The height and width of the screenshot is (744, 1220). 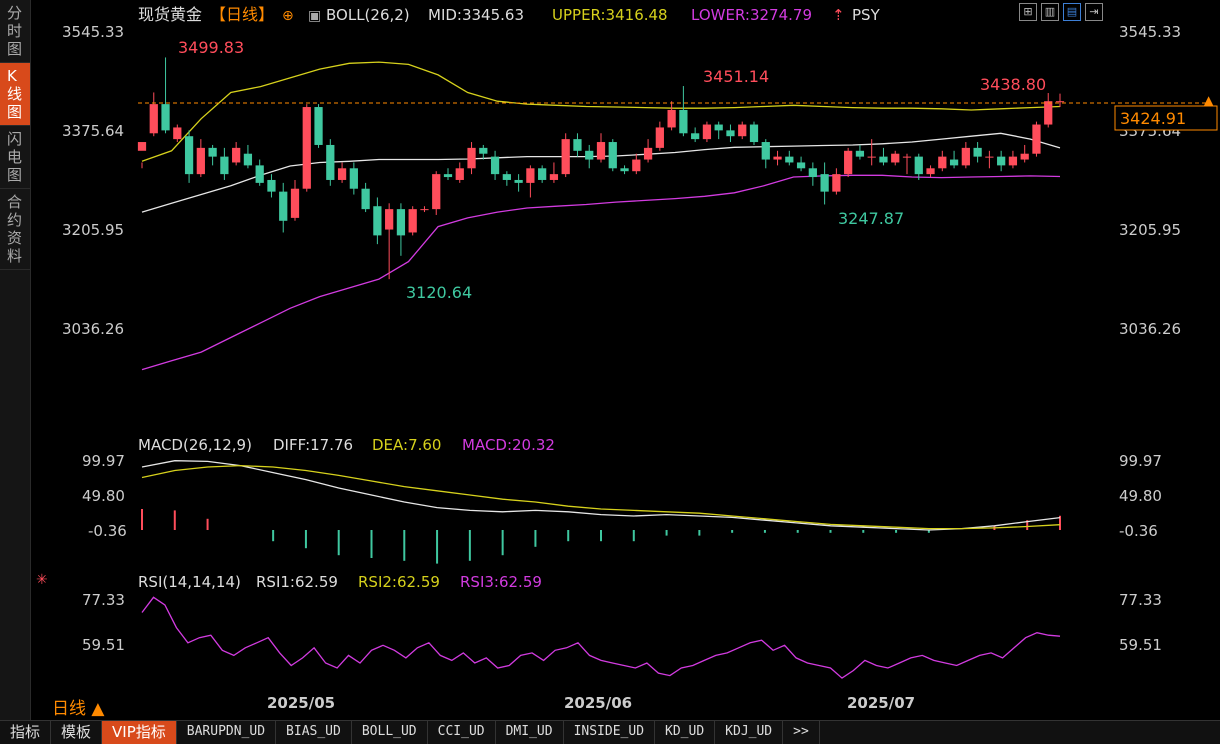 I want to click on rsi2-label: RSI2:62.59, so click(x=399, y=582).